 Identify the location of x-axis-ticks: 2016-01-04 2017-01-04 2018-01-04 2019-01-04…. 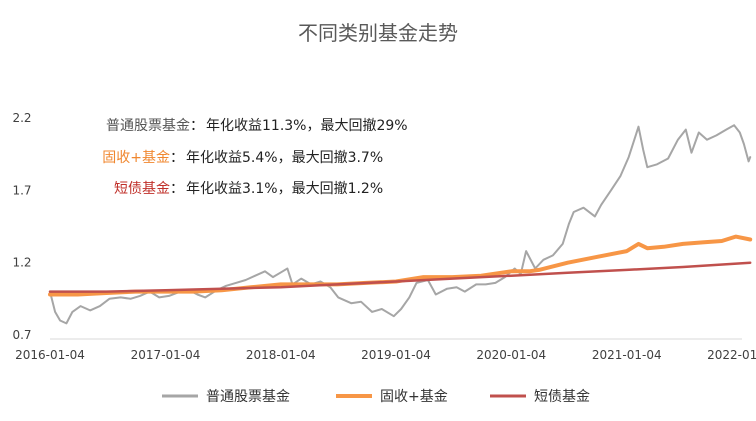
(385, 355).